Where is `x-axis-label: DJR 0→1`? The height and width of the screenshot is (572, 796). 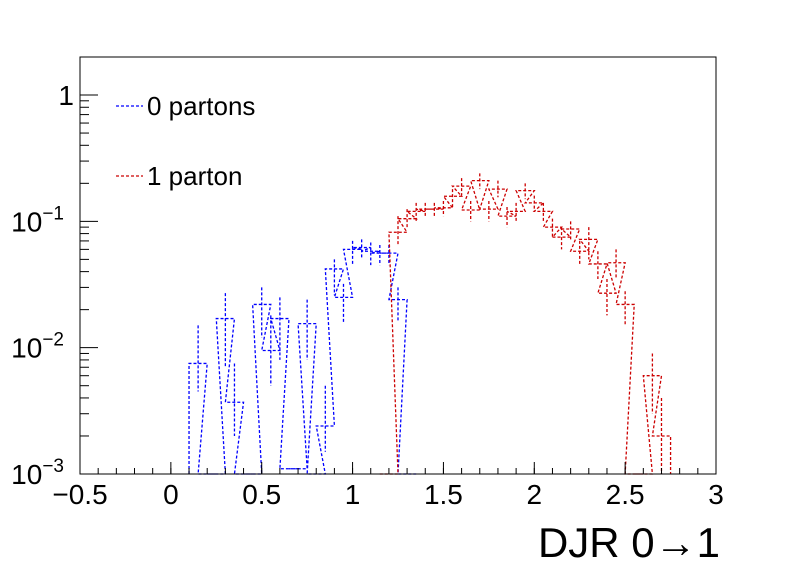 x-axis-label: DJR 0→1 is located at coordinates (629, 542).